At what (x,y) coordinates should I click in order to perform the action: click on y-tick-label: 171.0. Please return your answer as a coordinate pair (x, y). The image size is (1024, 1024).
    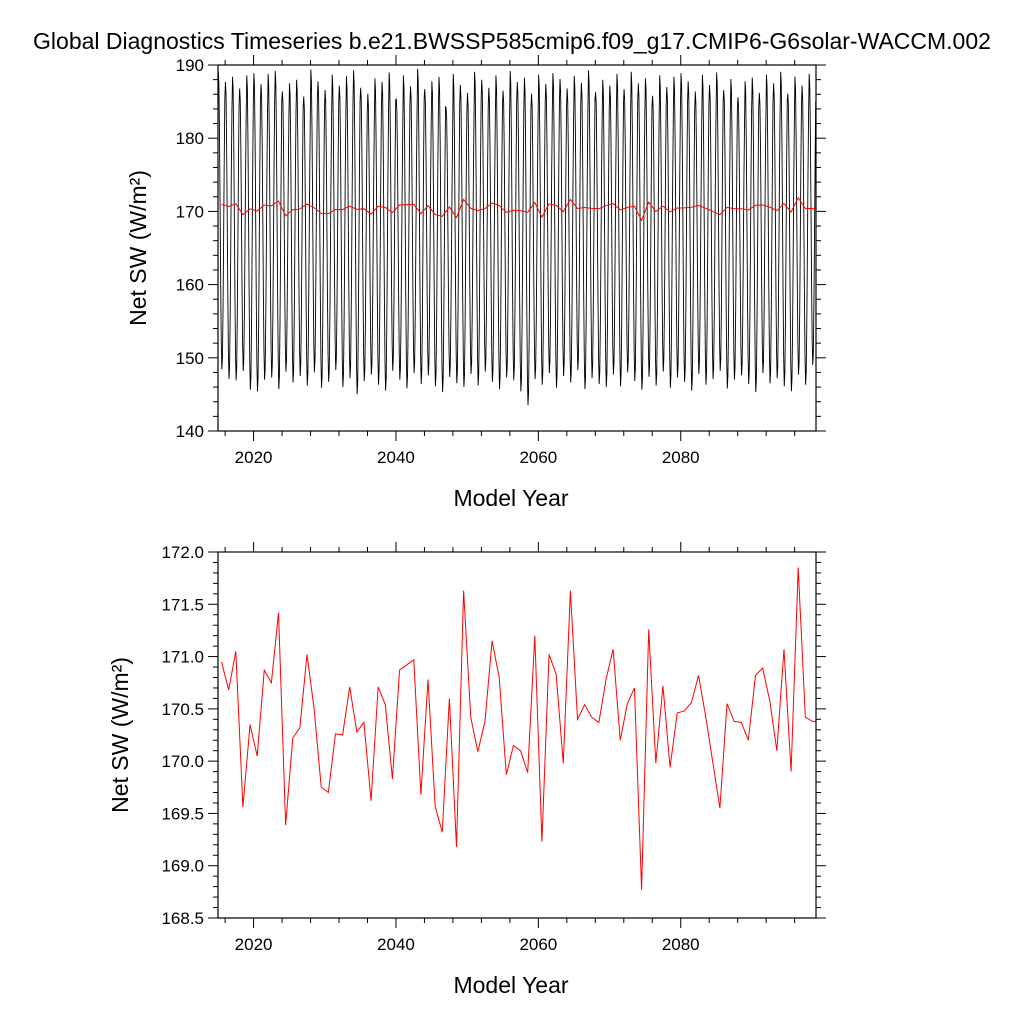
    Looking at the image, I should click on (182, 657).